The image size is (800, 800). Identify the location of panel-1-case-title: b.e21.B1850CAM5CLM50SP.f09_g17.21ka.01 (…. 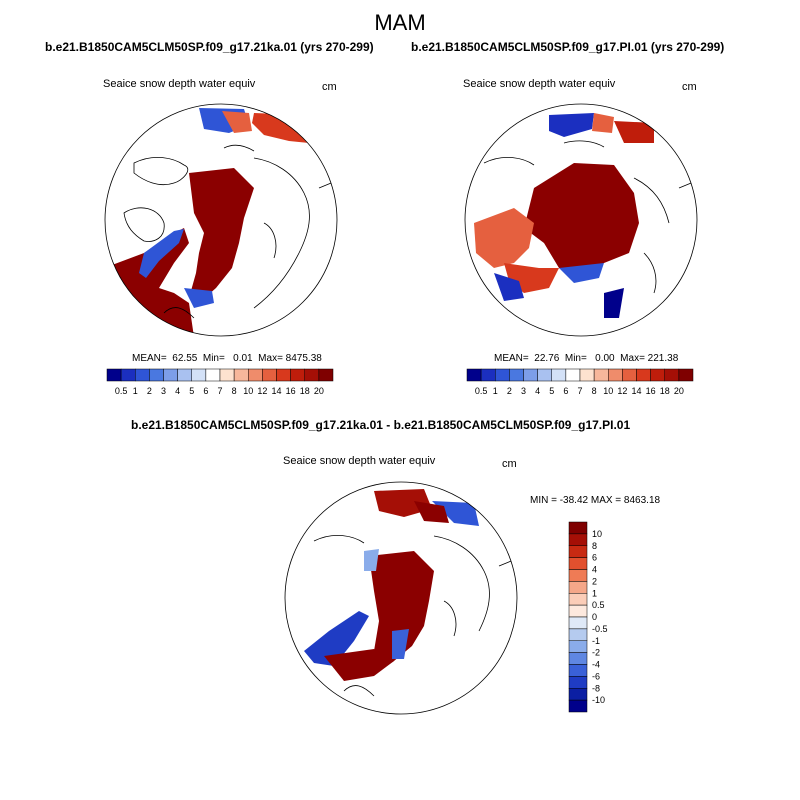
(209, 47).